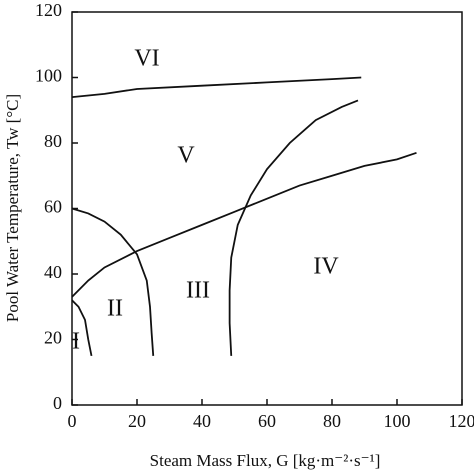 The height and width of the screenshot is (474, 474). What do you see at coordinates (198, 291) in the screenshot?
I see `region-label: III` at bounding box center [198, 291].